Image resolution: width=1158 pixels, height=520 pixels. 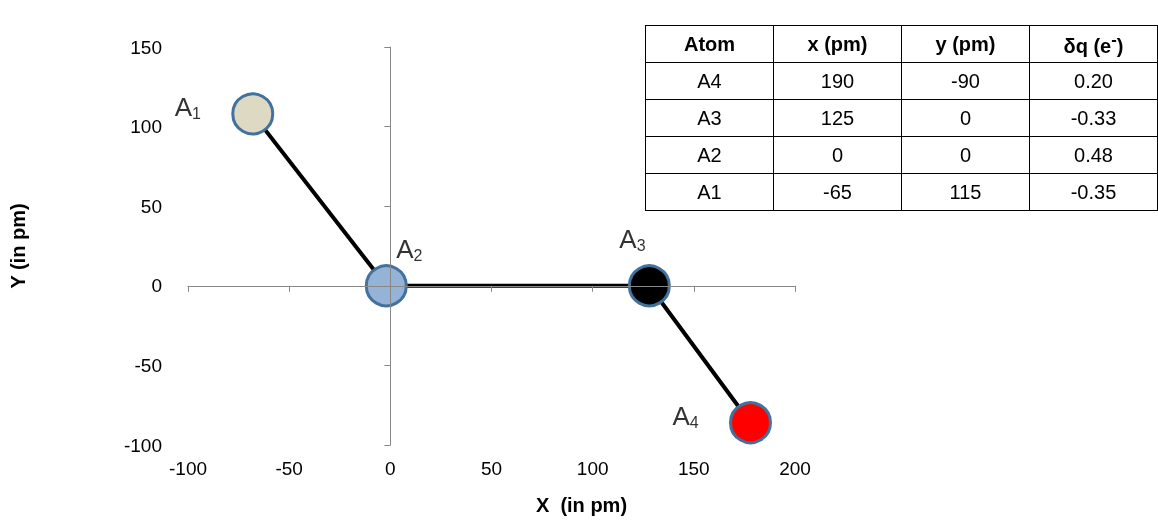 I want to click on category-label: A1, so click(x=709, y=191).